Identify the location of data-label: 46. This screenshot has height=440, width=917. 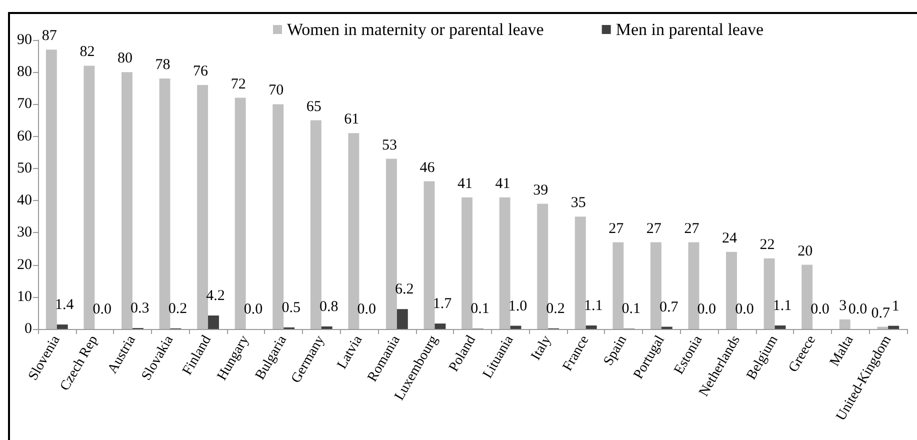
(428, 168).